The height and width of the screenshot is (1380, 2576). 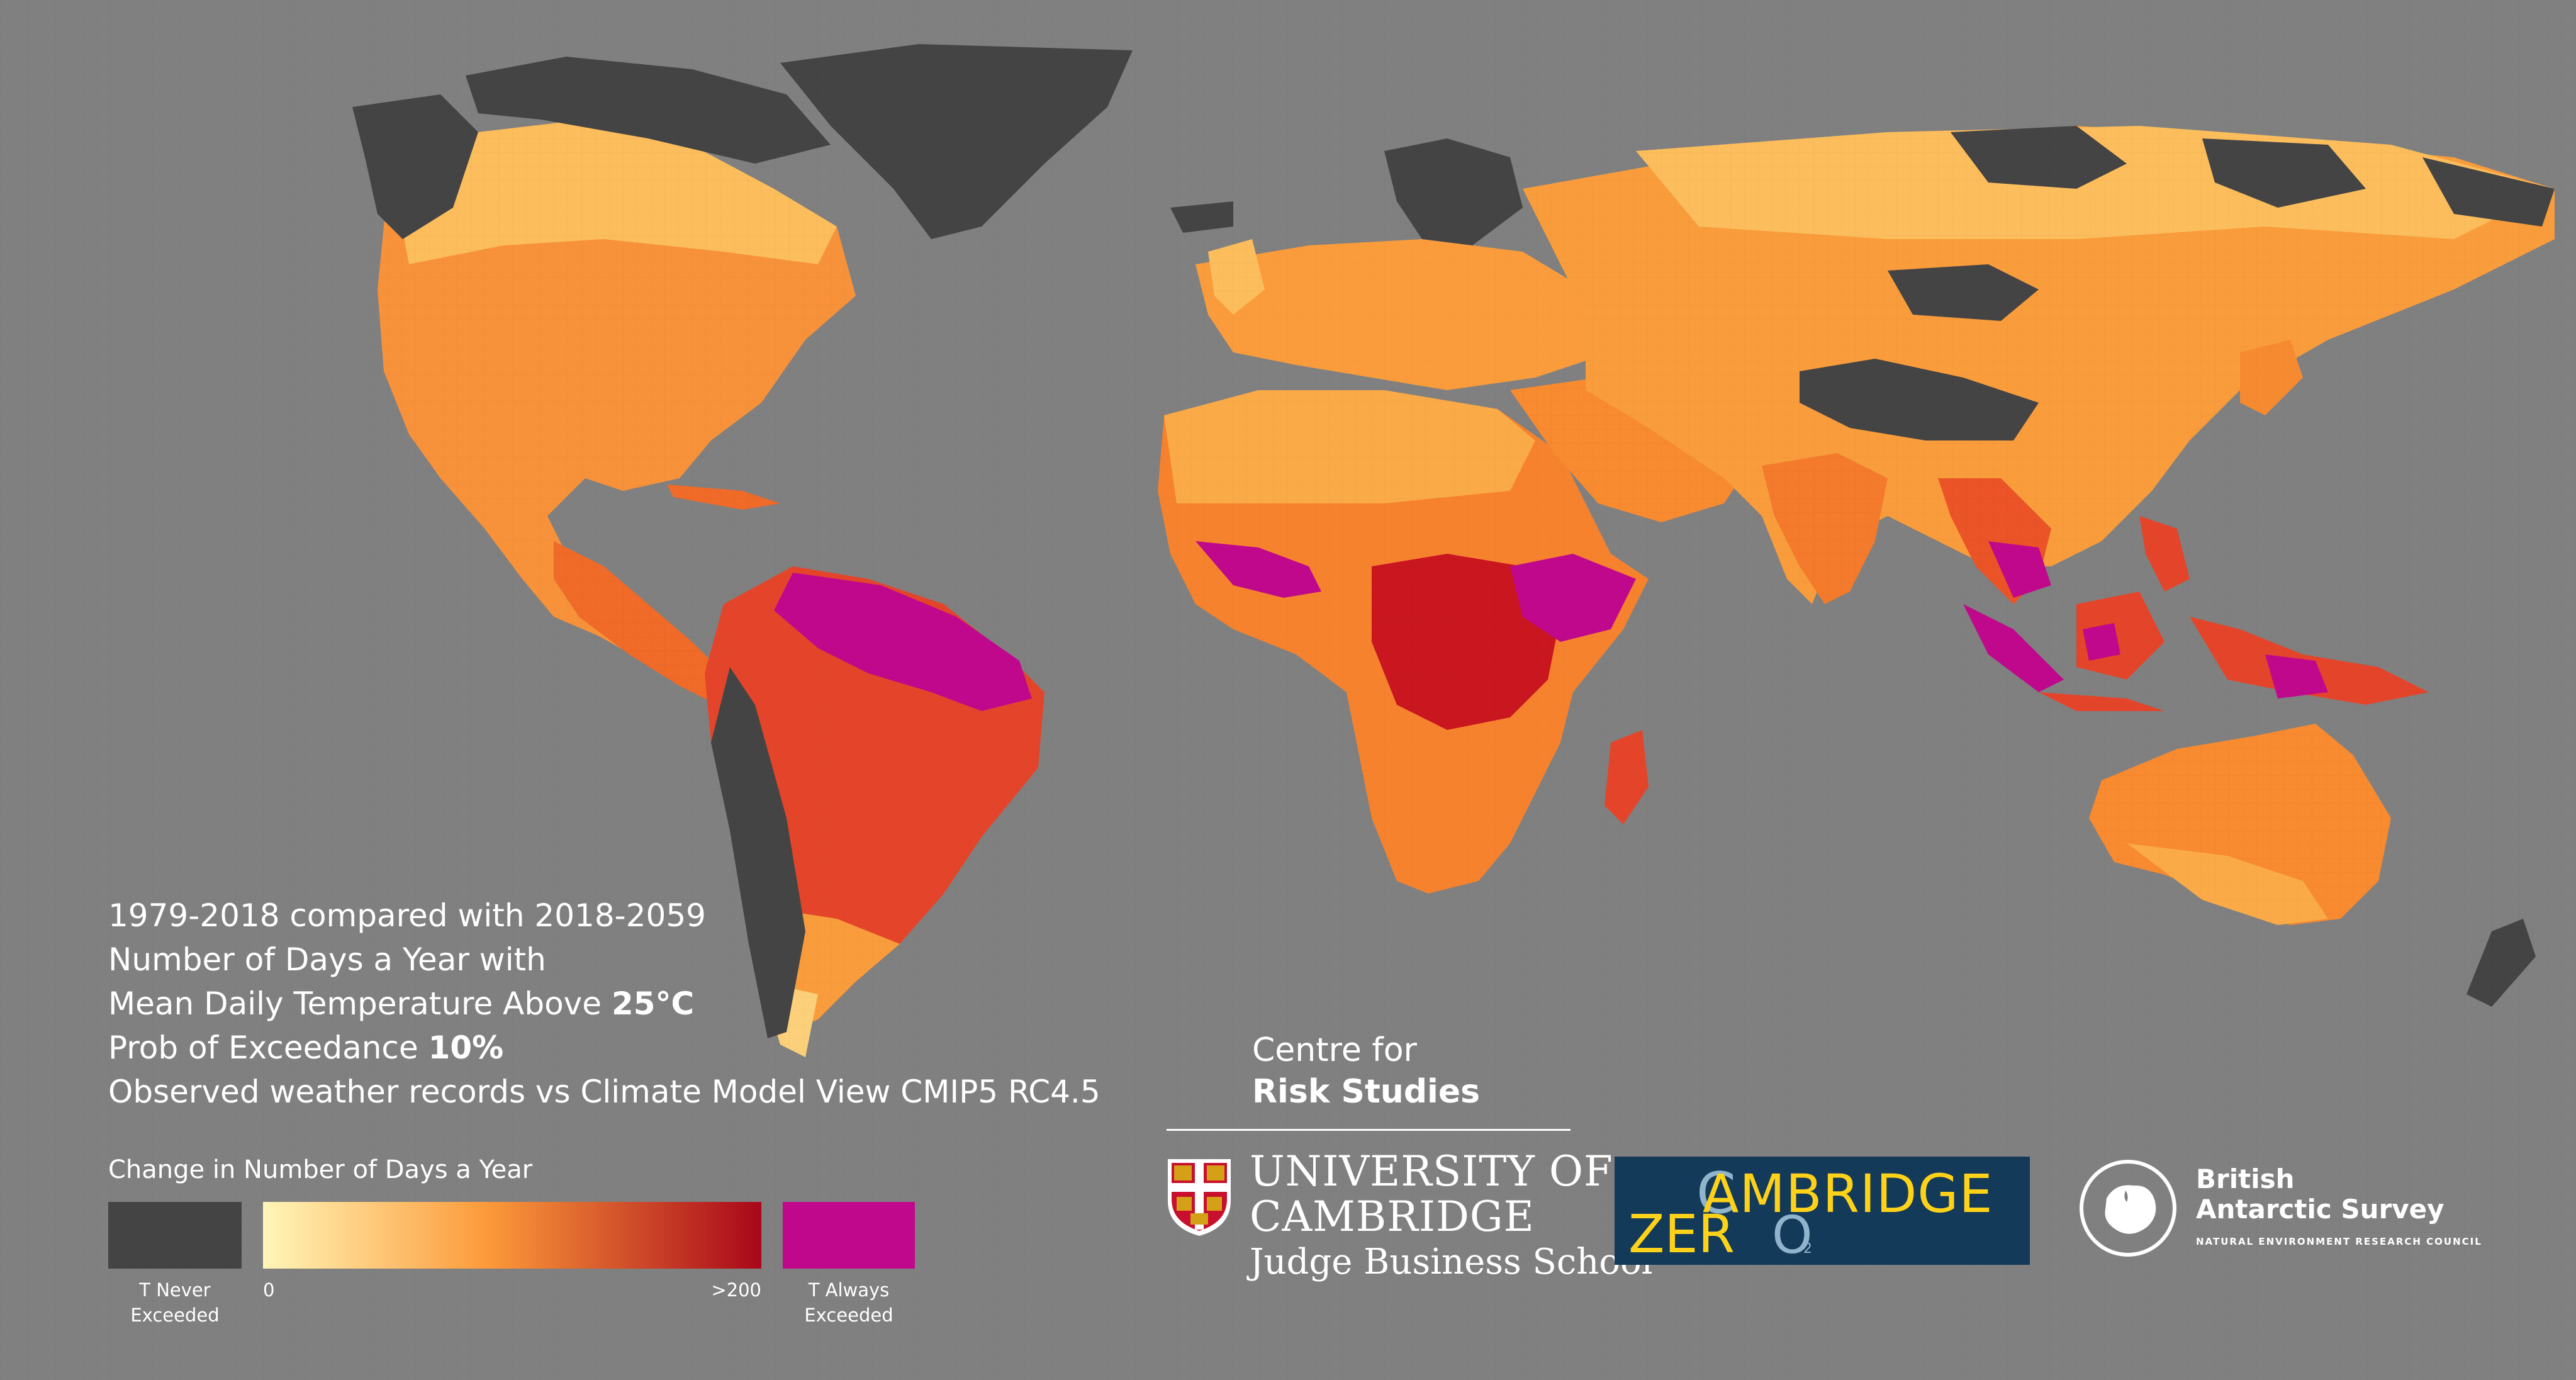 What do you see at coordinates (466, 1048) in the screenshot?
I see `exceedance-probability: 10%` at bounding box center [466, 1048].